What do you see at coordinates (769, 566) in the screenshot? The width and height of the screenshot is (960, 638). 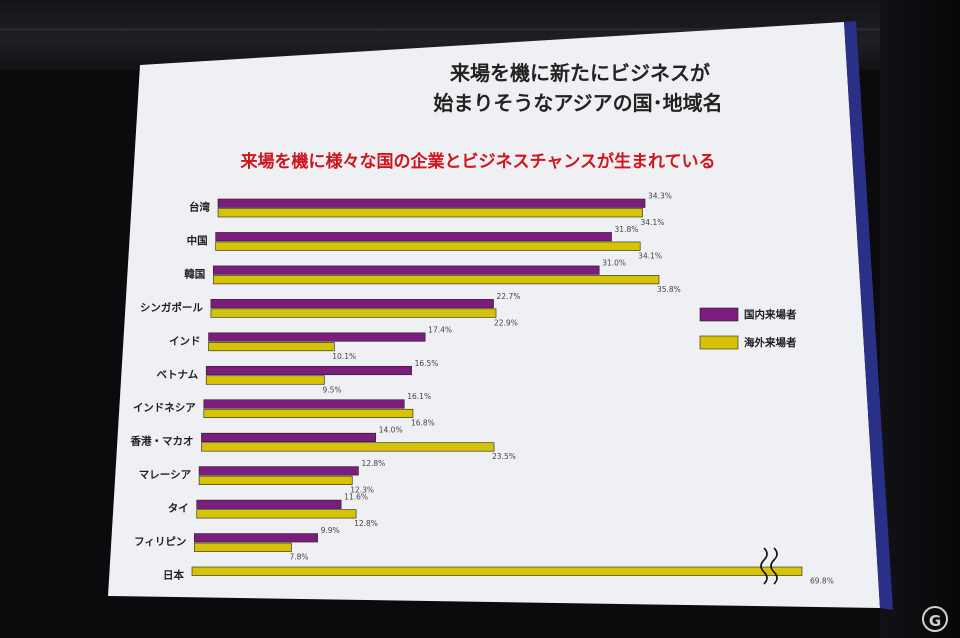 I see `axis-break-mark` at bounding box center [769, 566].